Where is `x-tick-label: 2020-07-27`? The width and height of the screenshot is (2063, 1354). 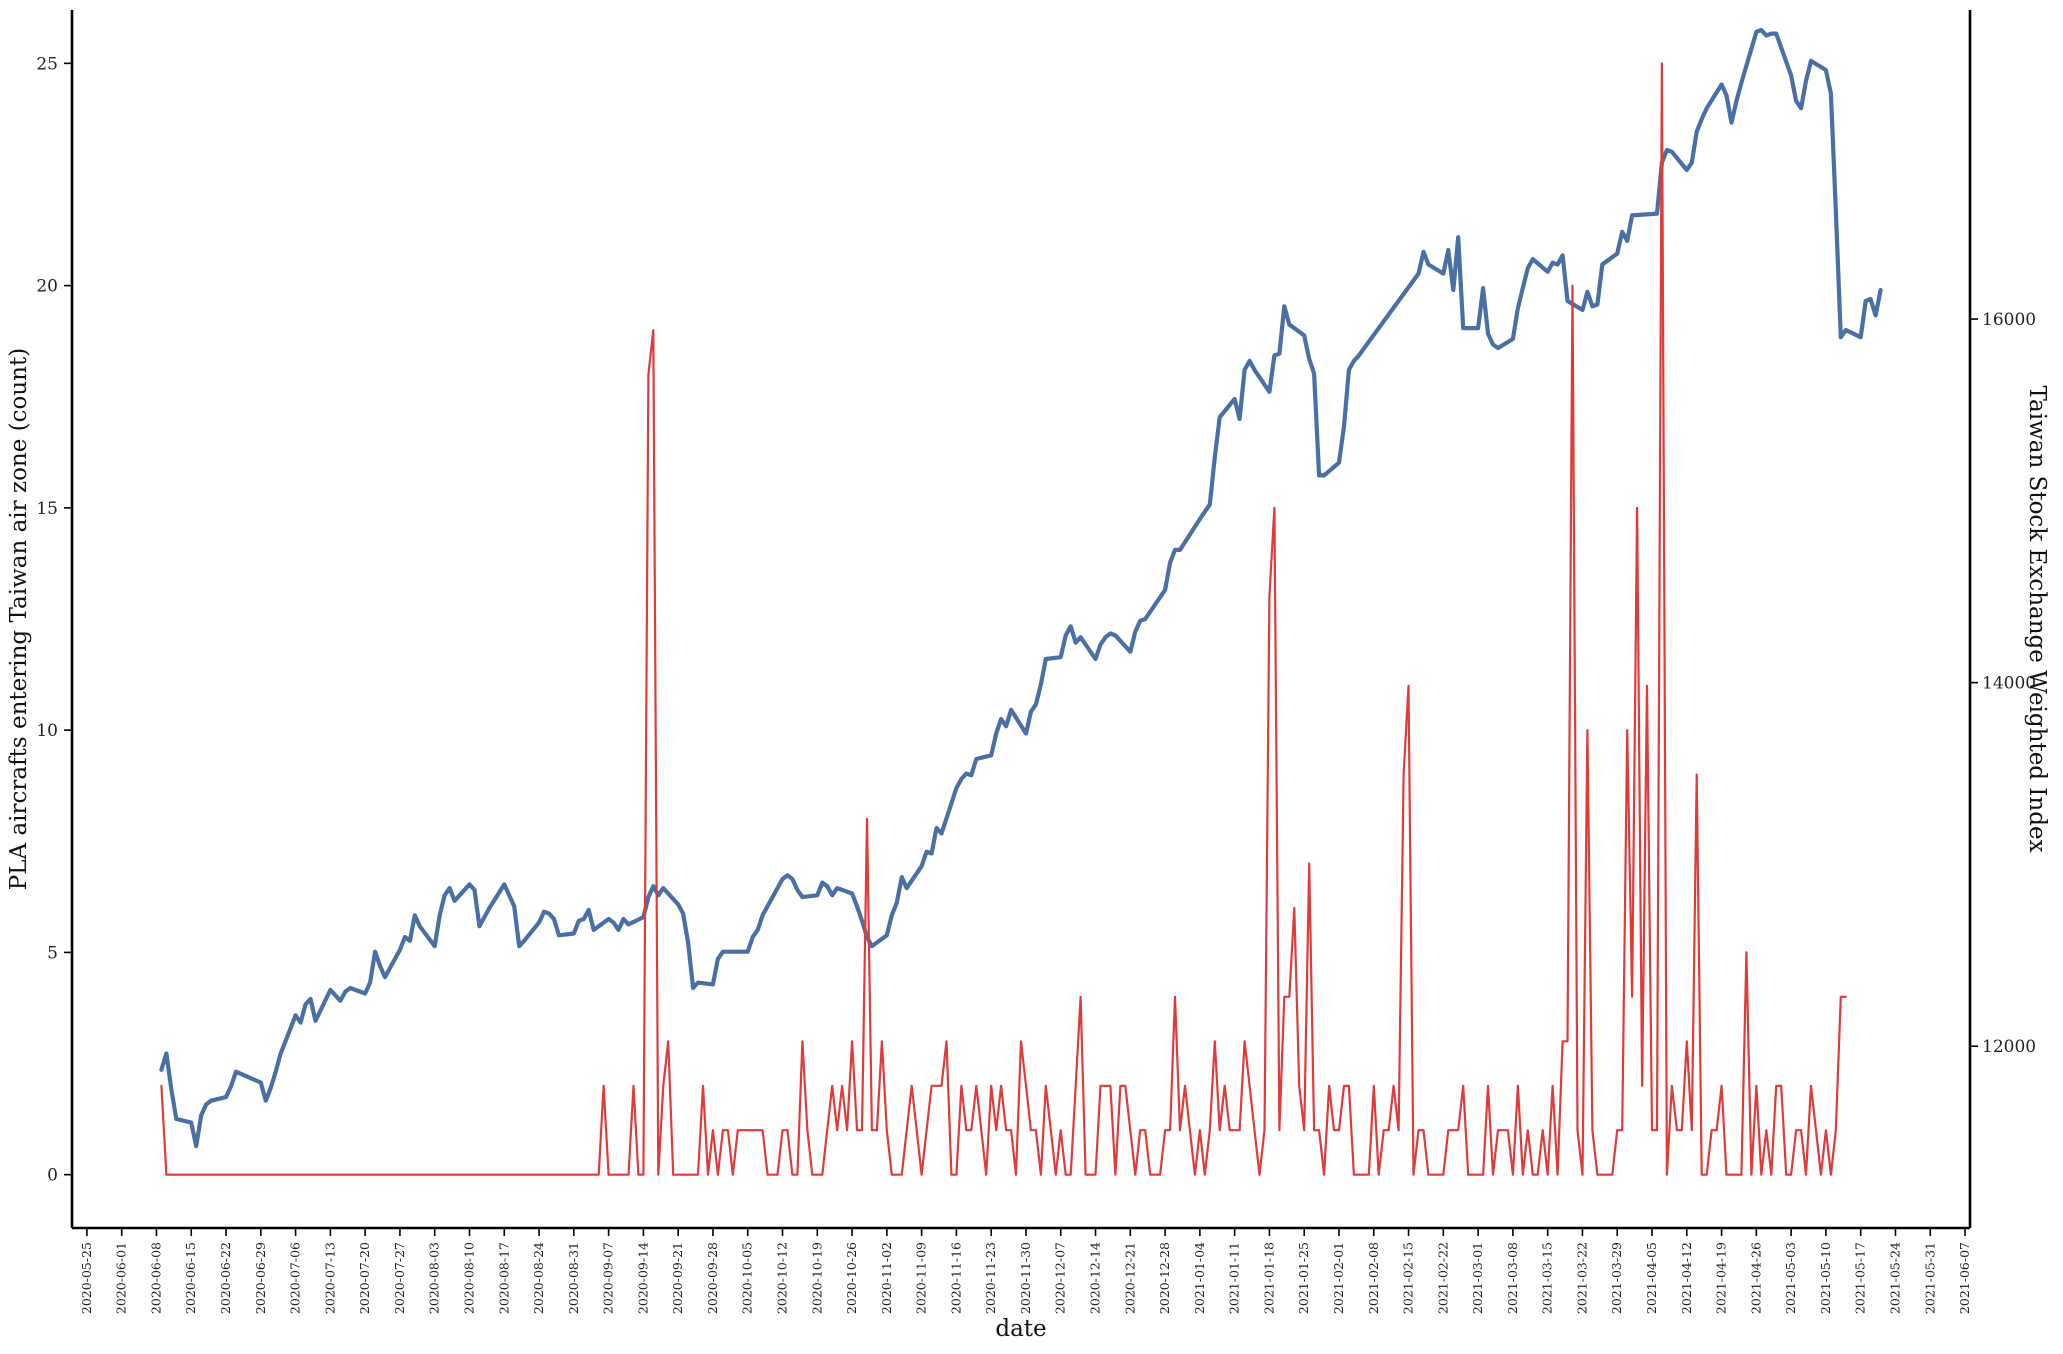
x-tick-label: 2020-07-27 is located at coordinates (399, 1278).